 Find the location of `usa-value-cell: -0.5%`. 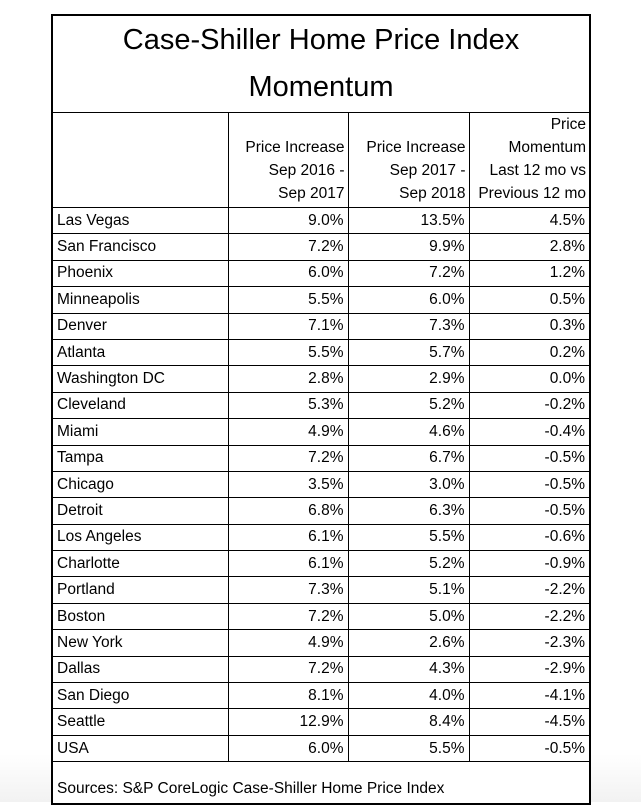

usa-value-cell: -0.5% is located at coordinates (529, 748).